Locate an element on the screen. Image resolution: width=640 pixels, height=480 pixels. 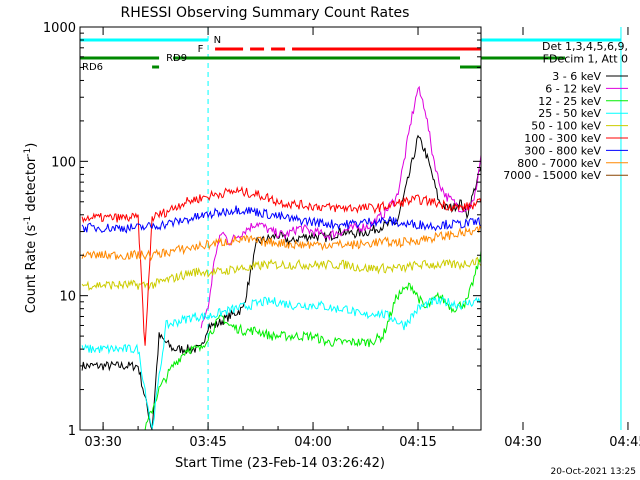
y-tick-label-2: 100 is located at coordinates (63, 162).